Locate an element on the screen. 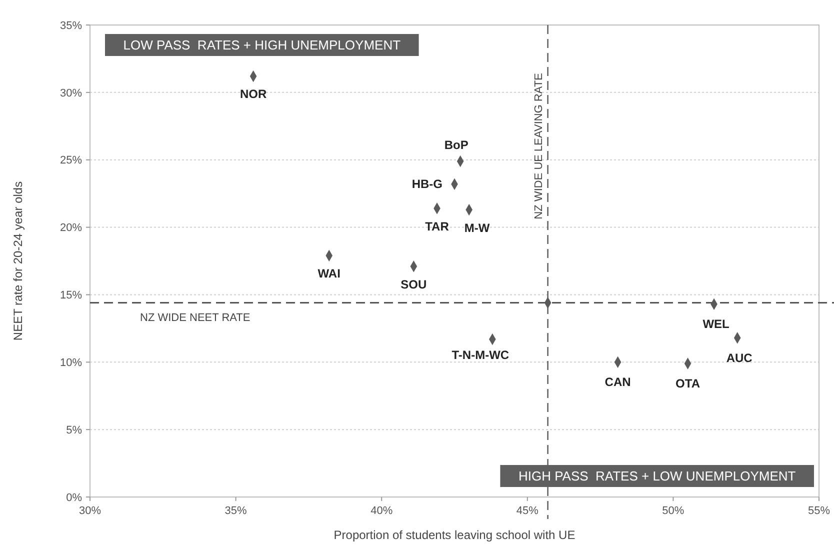 The image size is (834, 549). annotation: AUC is located at coordinates (739, 357).